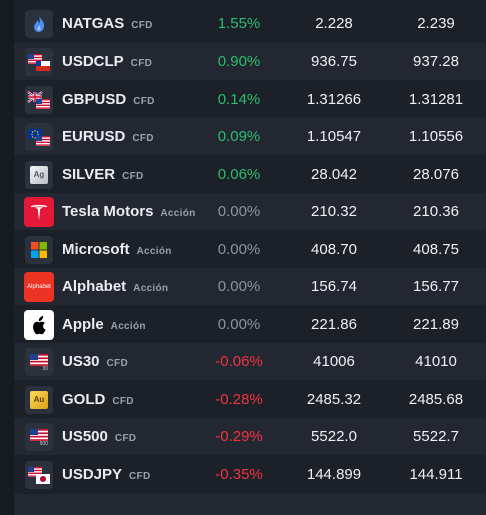 The height and width of the screenshot is (515, 486). Describe the element at coordinates (334, 474) in the screenshot. I see `bid-price: 144.899` at that location.